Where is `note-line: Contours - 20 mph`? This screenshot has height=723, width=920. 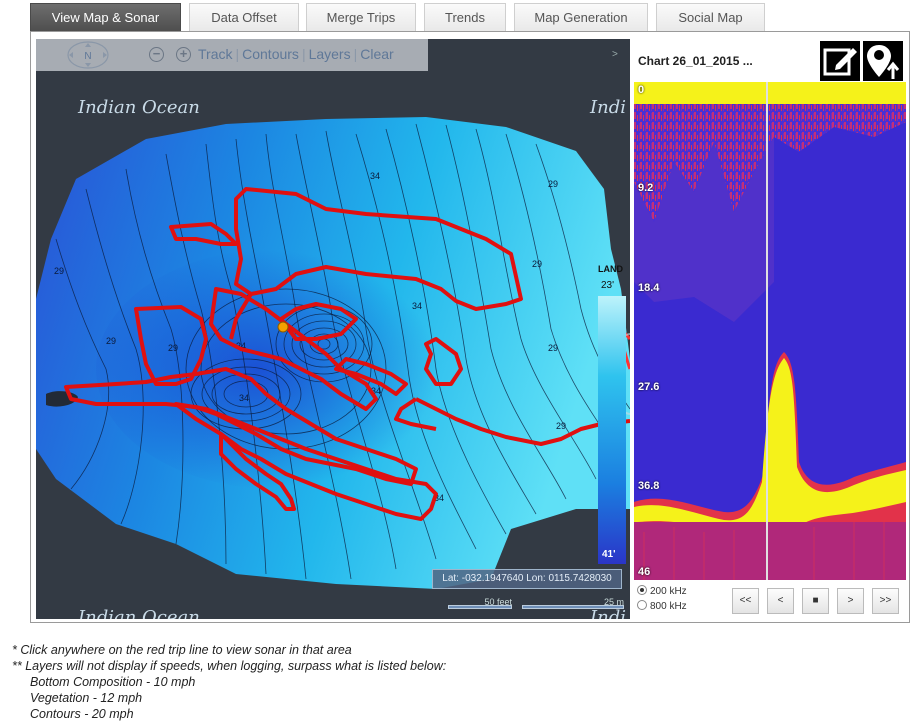
note-line: Contours - 20 mph is located at coordinates (82, 714).